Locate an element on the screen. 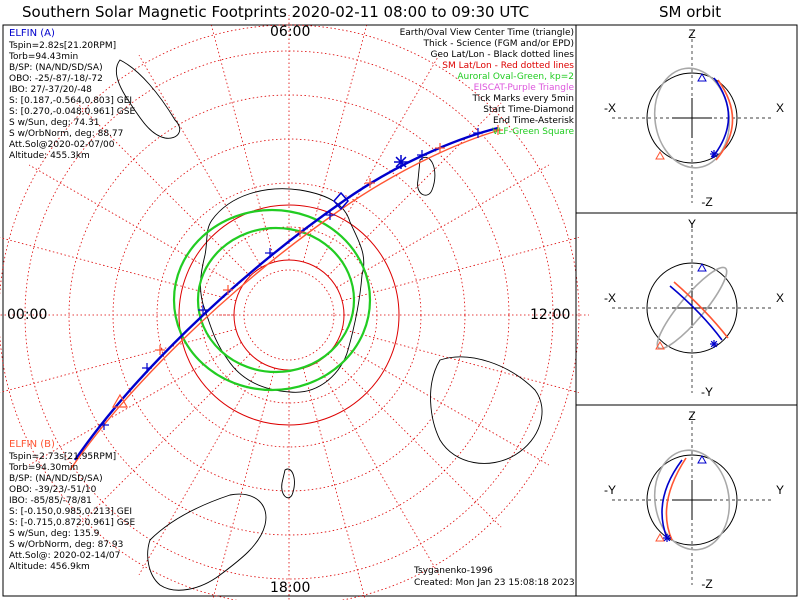  legend-item: End Time-Asterisk is located at coordinates (533, 121).